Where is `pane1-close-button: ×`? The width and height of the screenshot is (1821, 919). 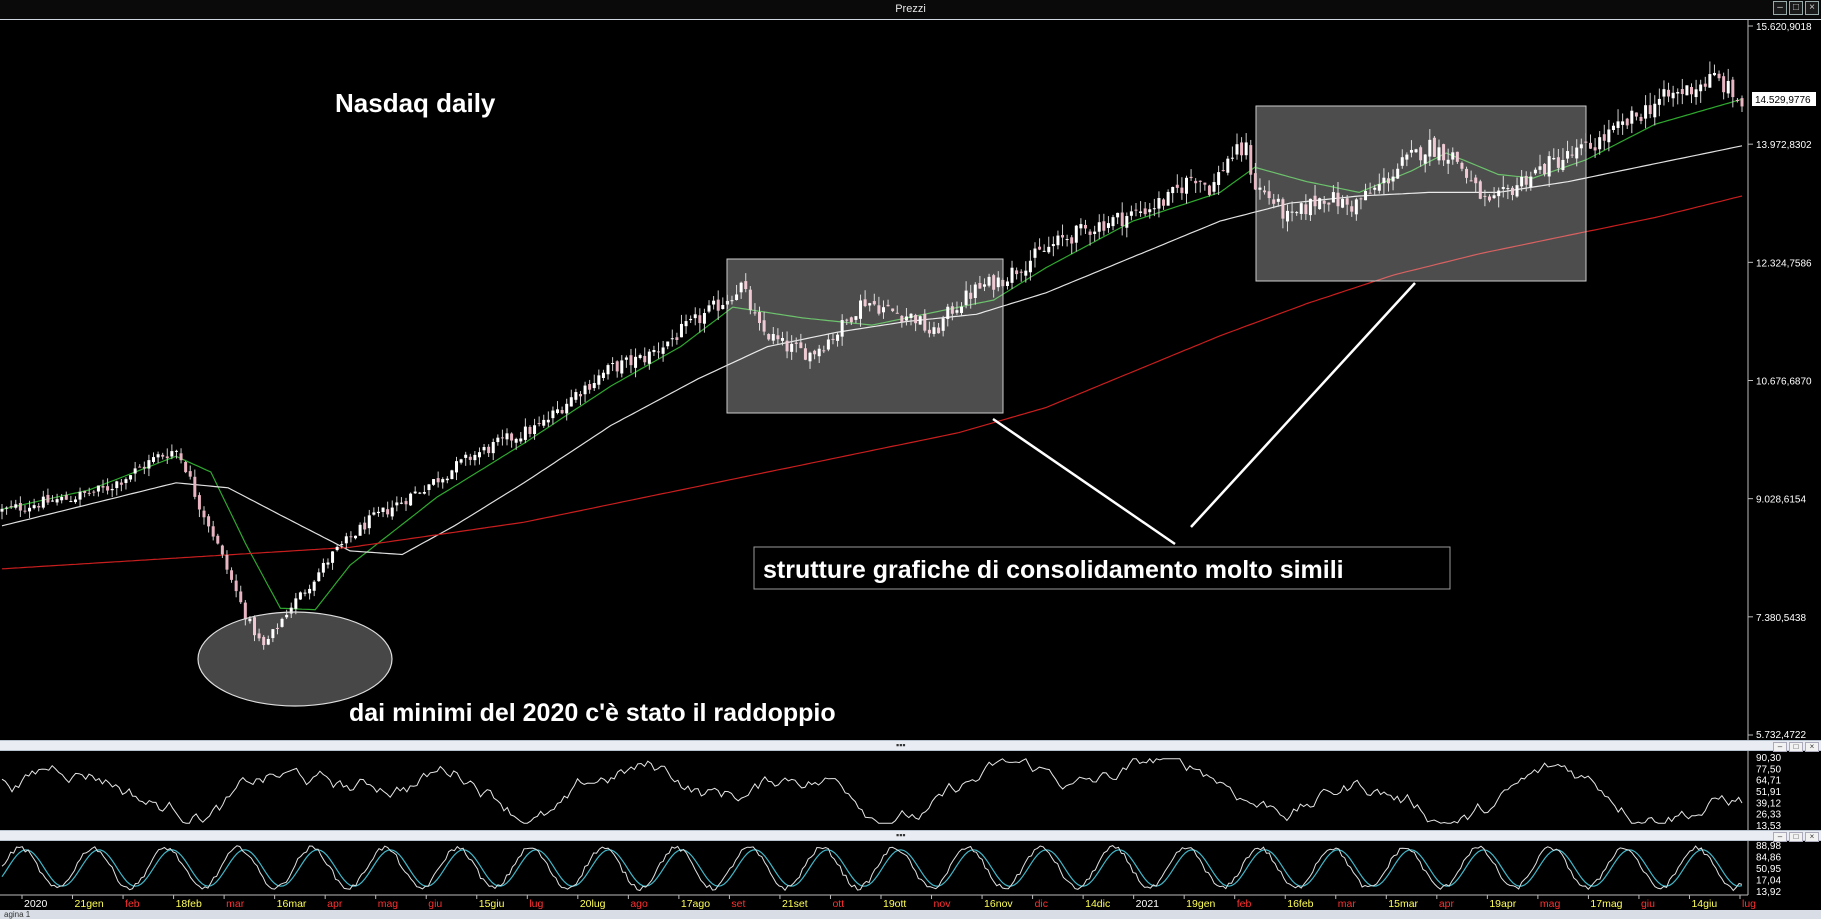 pane1-close-button: × is located at coordinates (1812, 747).